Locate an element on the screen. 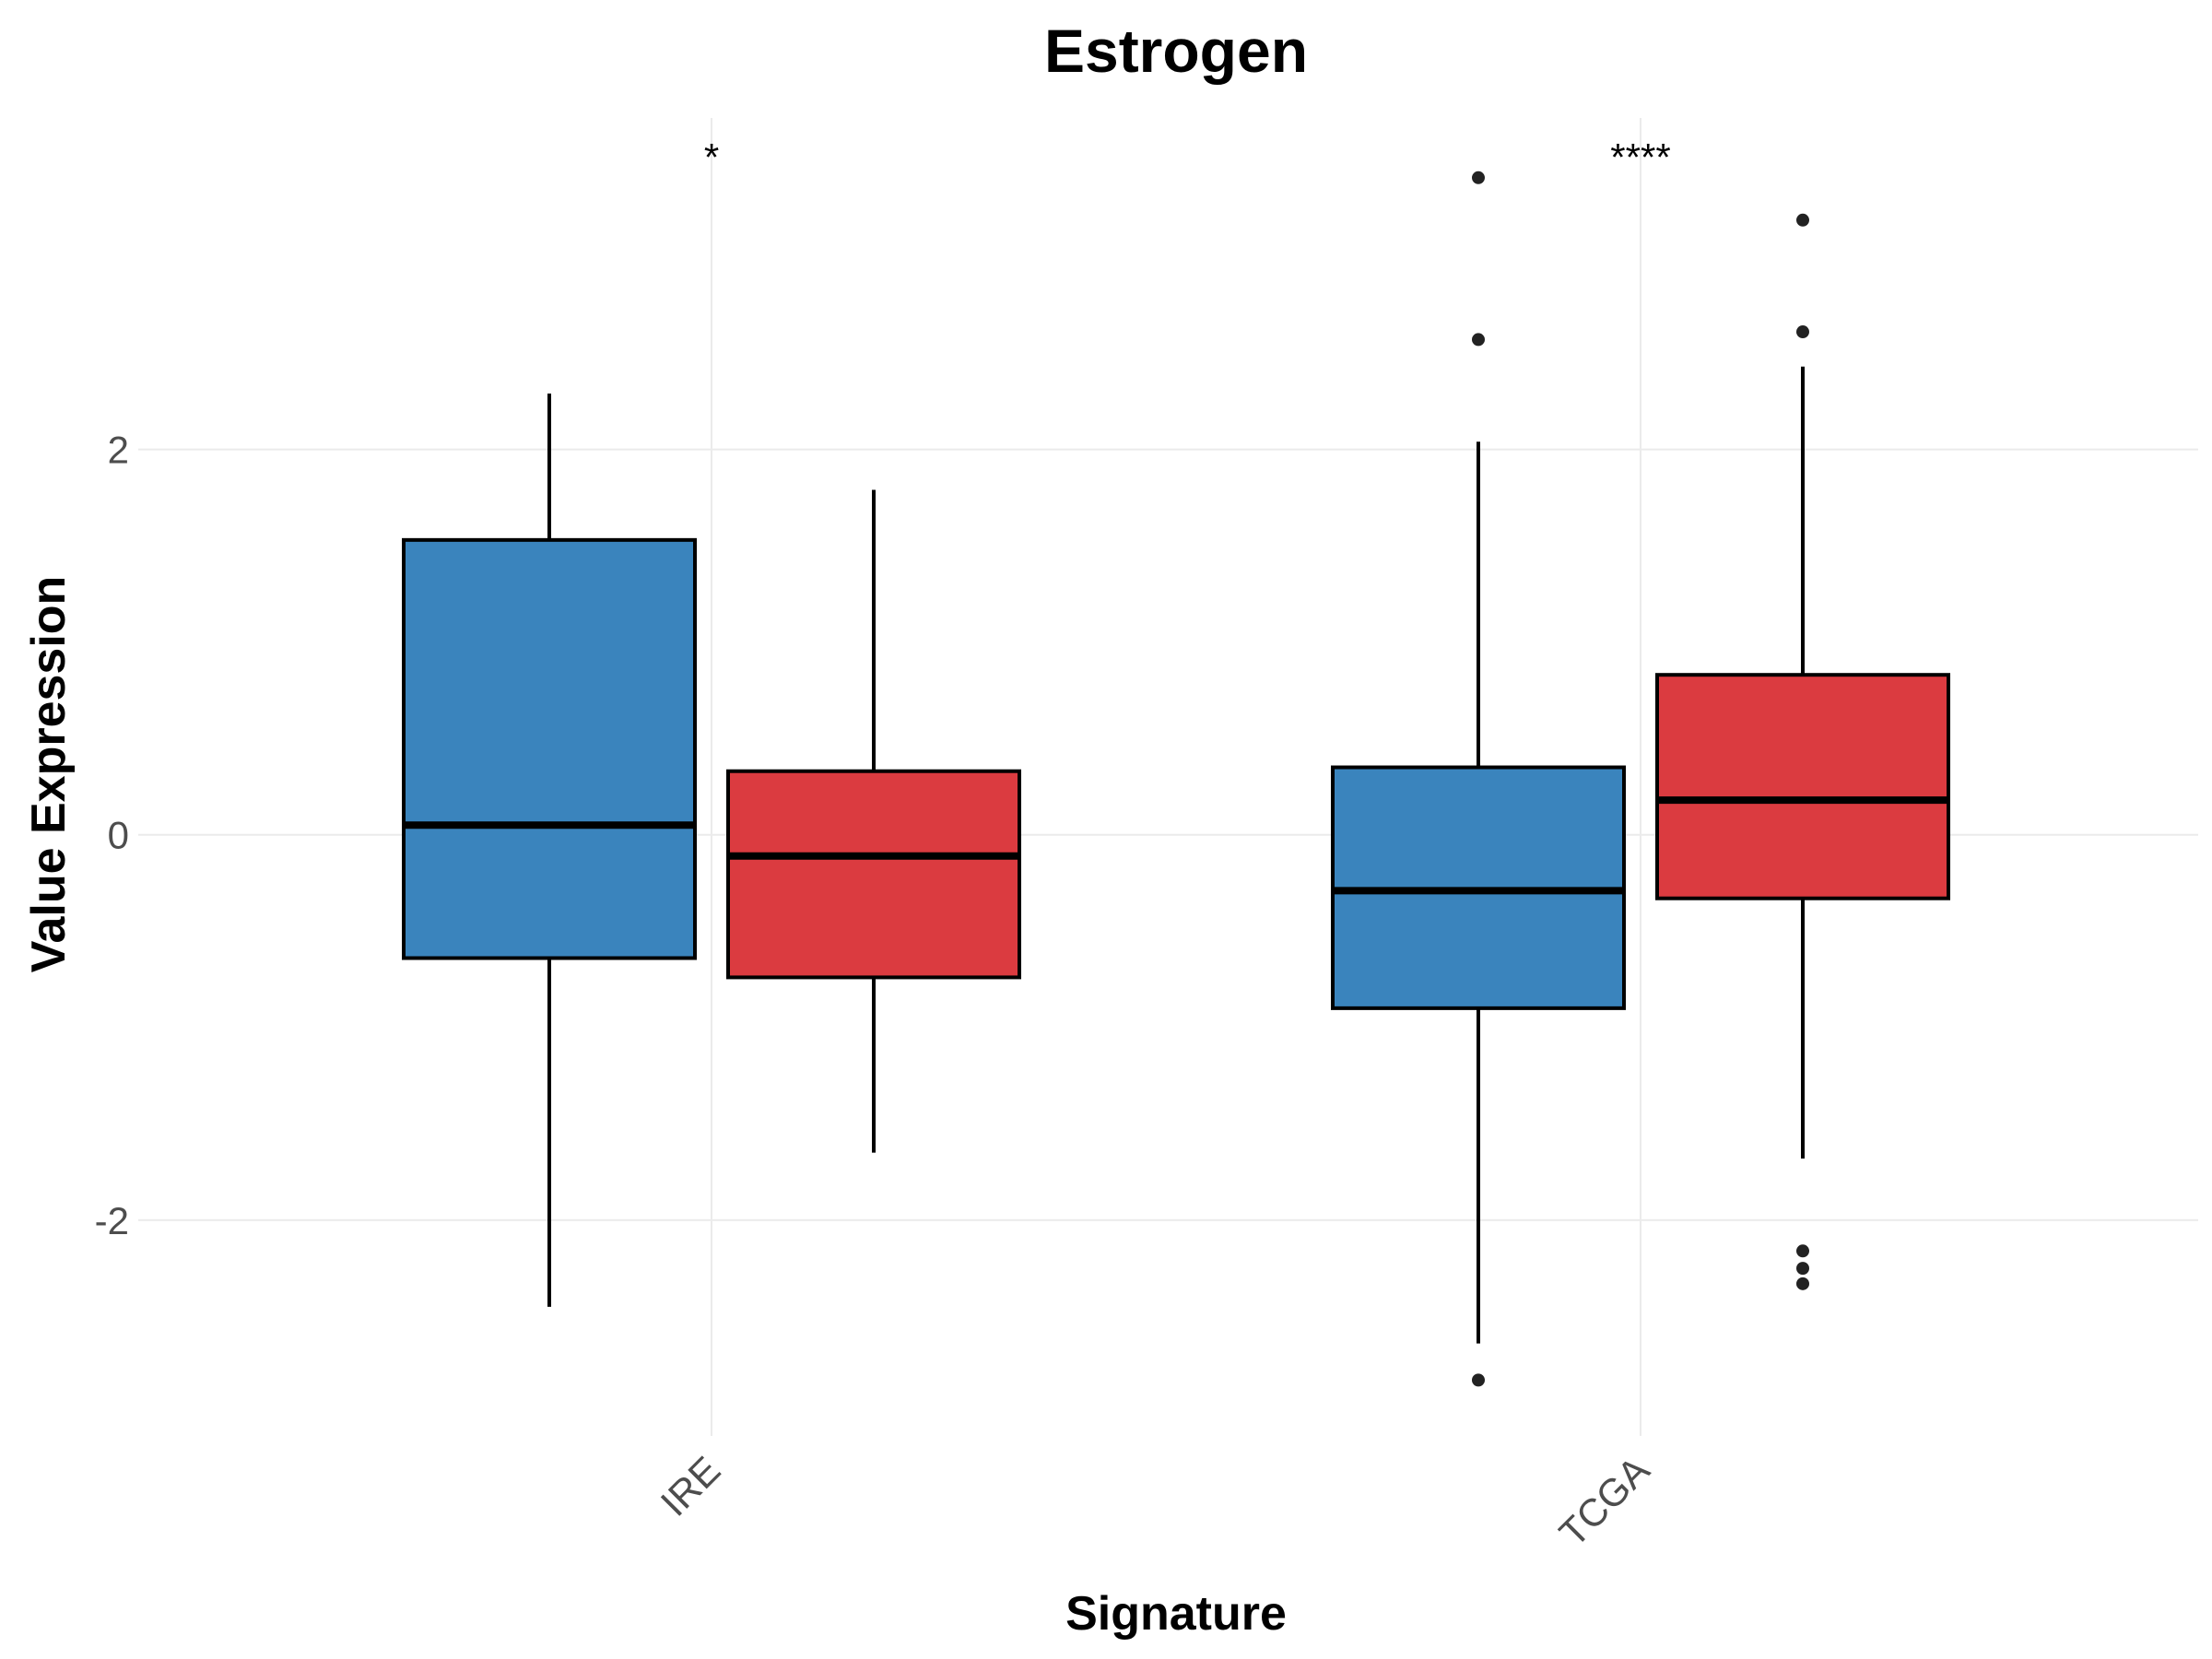 The width and height of the screenshot is (2212, 1659). chart-title: Estrogen is located at coordinates (1176, 51).